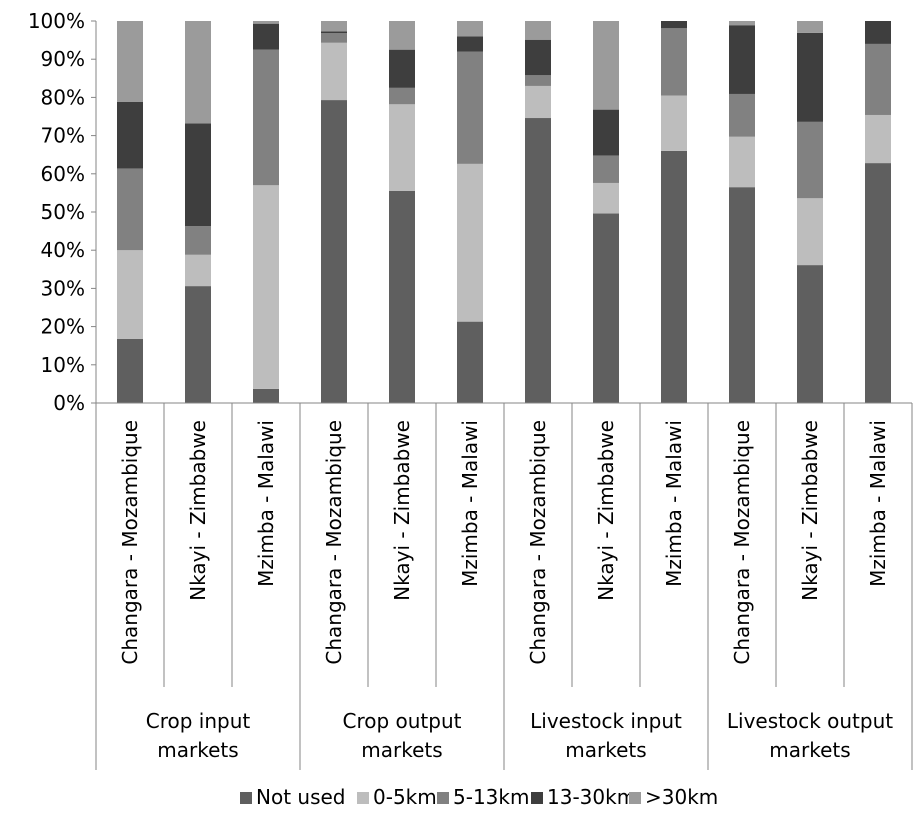  What do you see at coordinates (63, 97) in the screenshot?
I see `y-tick-label: 80%` at bounding box center [63, 97].